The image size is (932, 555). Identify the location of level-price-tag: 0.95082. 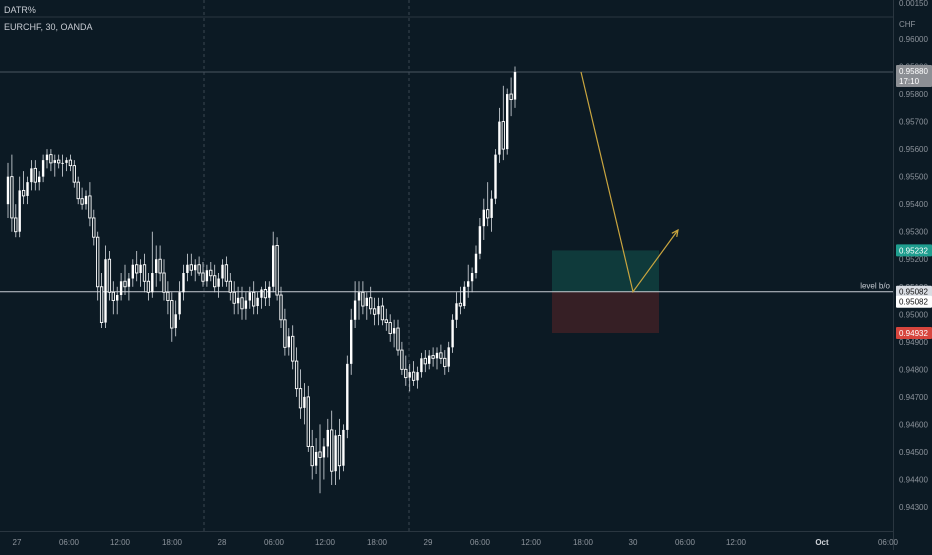
(914, 291).